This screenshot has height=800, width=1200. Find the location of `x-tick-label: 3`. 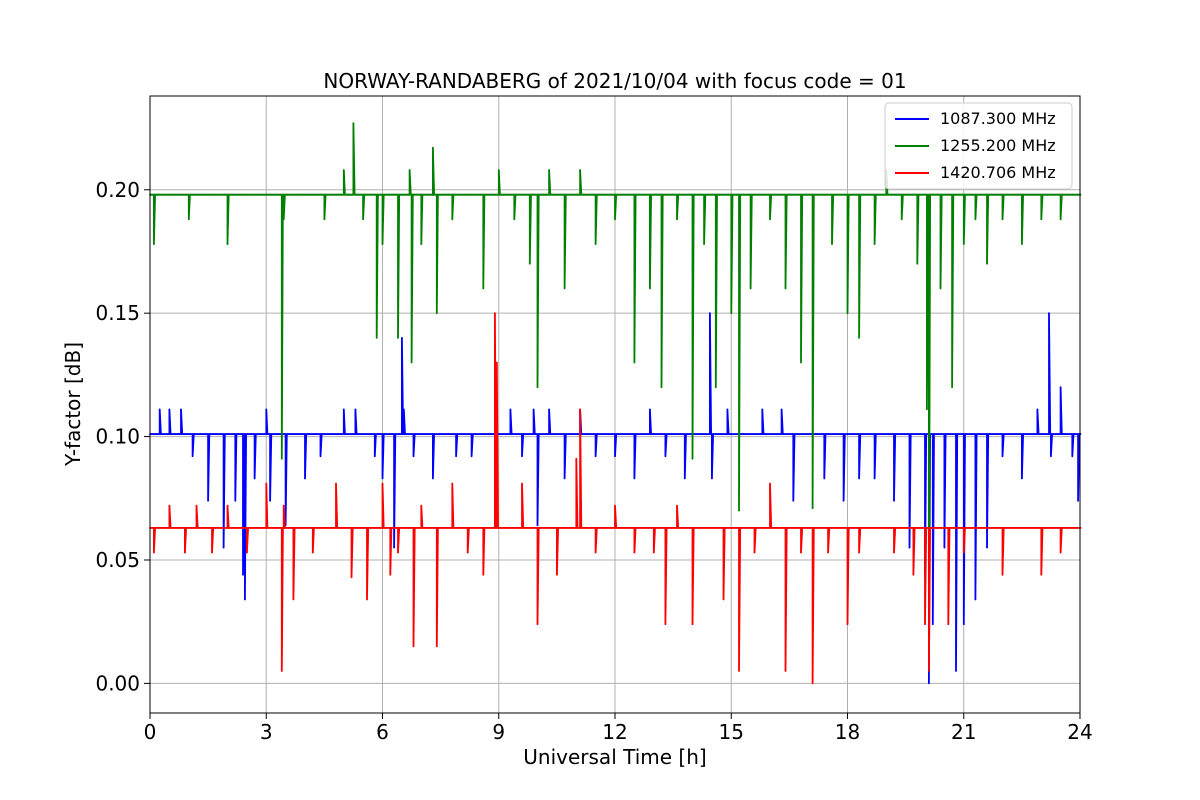

x-tick-label: 3 is located at coordinates (266, 732).